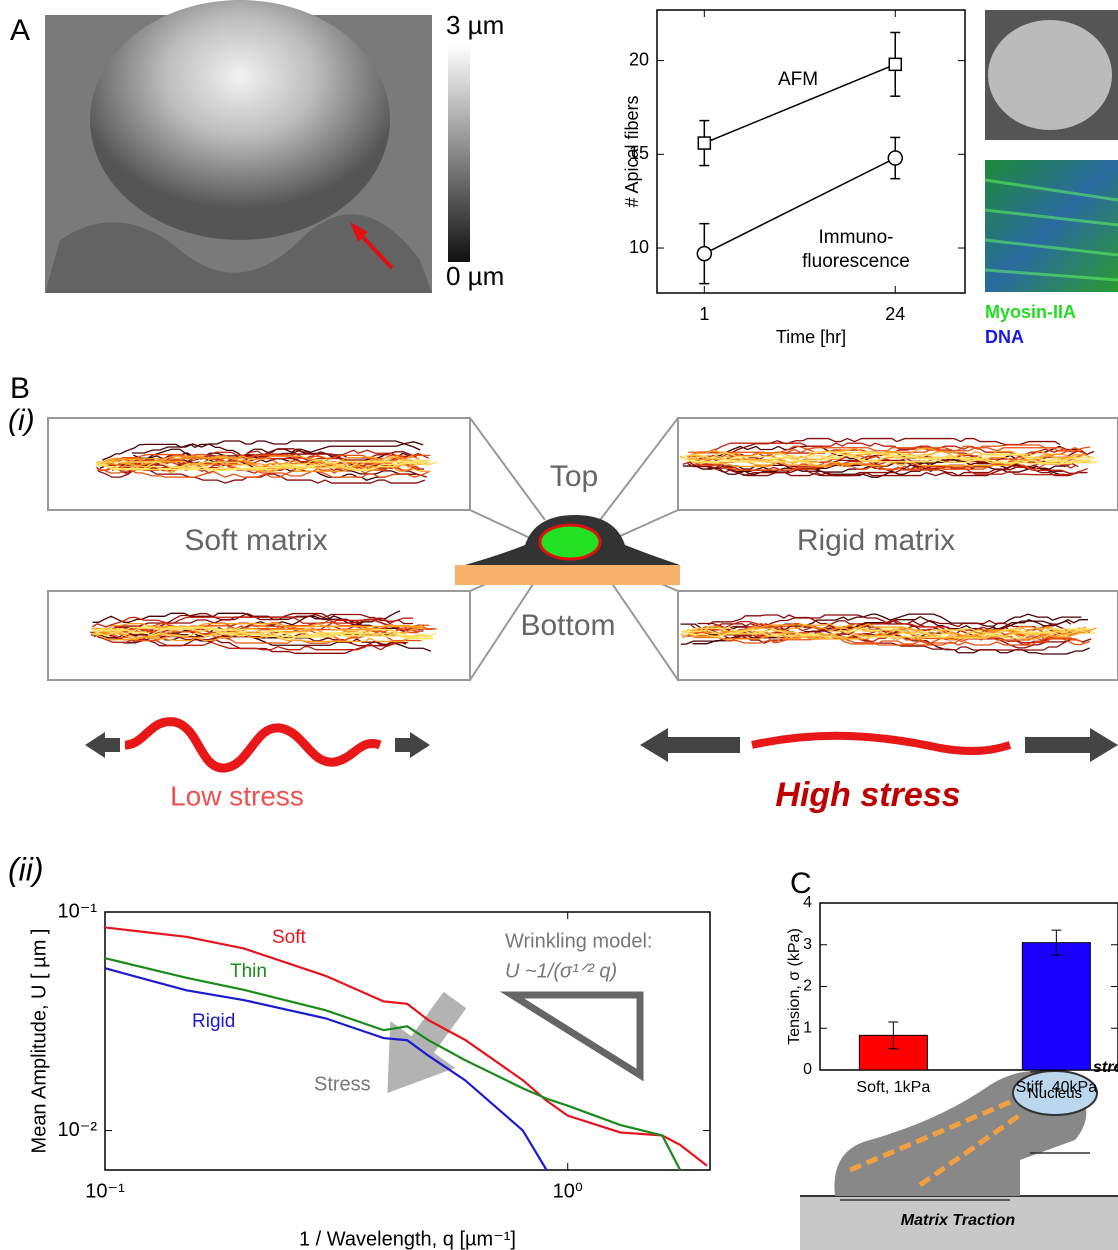  I want to click on series-label: Thin, so click(248, 971).